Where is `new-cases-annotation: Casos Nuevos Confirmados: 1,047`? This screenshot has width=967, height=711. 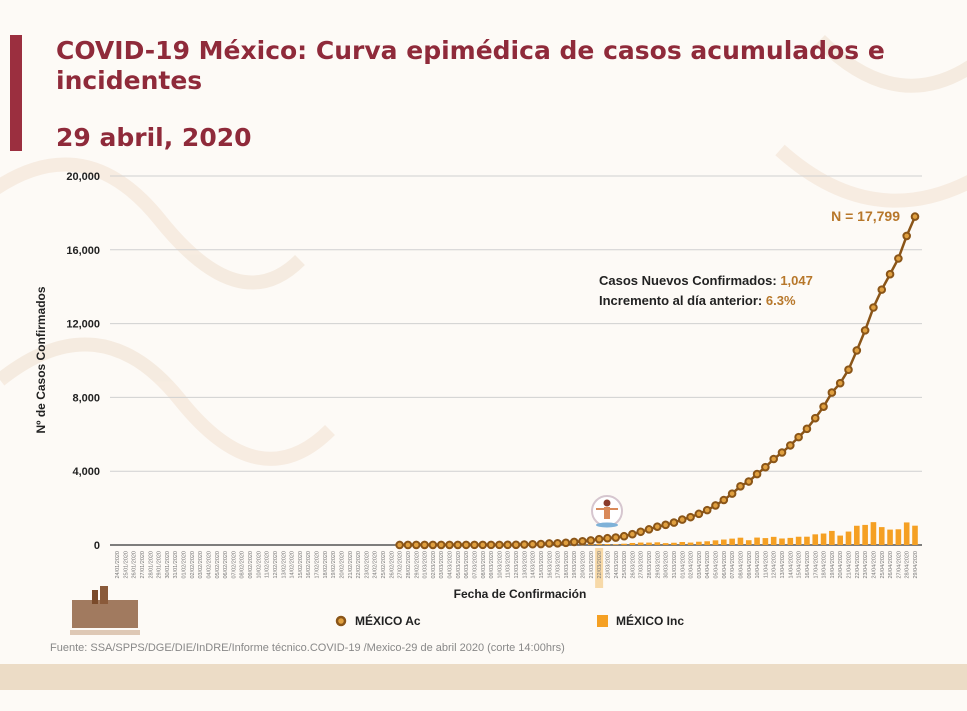 new-cases-annotation: Casos Nuevos Confirmados: 1,047 is located at coordinates (706, 280).